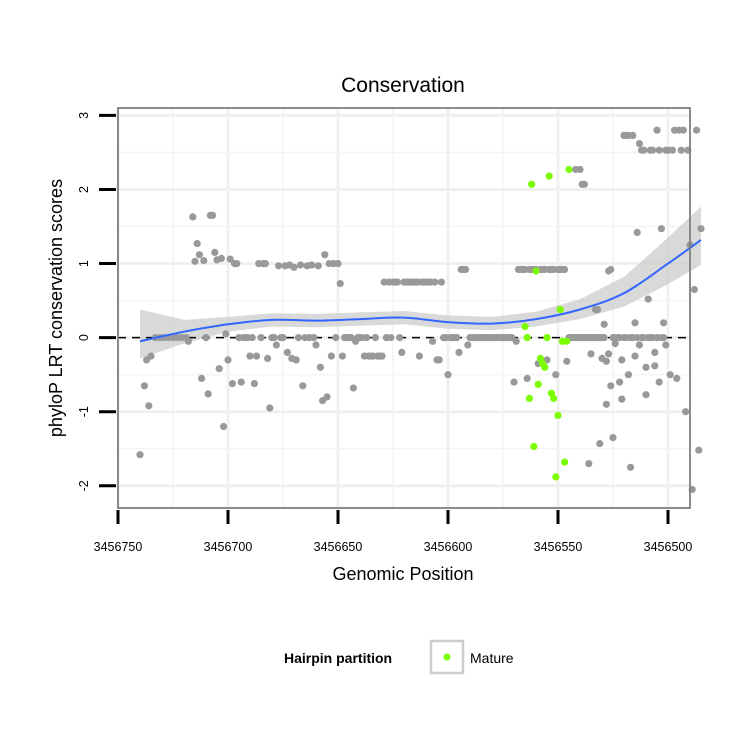  Describe the element at coordinates (118, 547) in the screenshot. I see `x-tick-label: 3456750` at that location.